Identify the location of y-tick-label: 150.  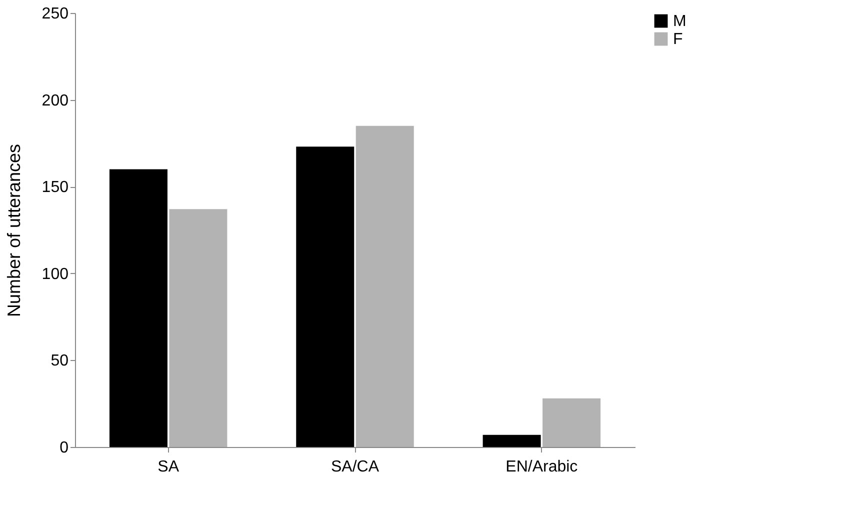
(55, 187).